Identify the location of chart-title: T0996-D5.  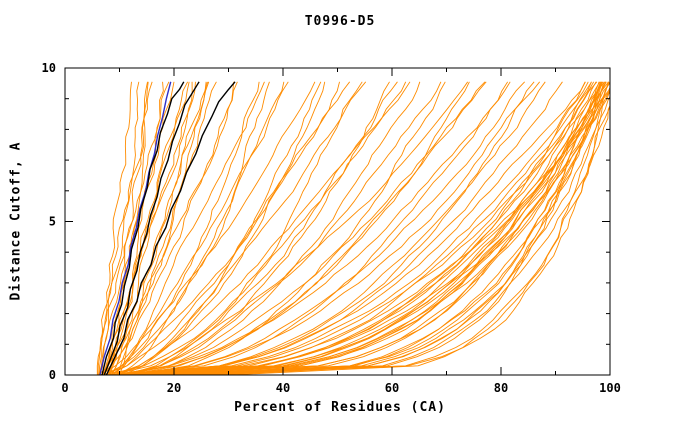
(340, 21).